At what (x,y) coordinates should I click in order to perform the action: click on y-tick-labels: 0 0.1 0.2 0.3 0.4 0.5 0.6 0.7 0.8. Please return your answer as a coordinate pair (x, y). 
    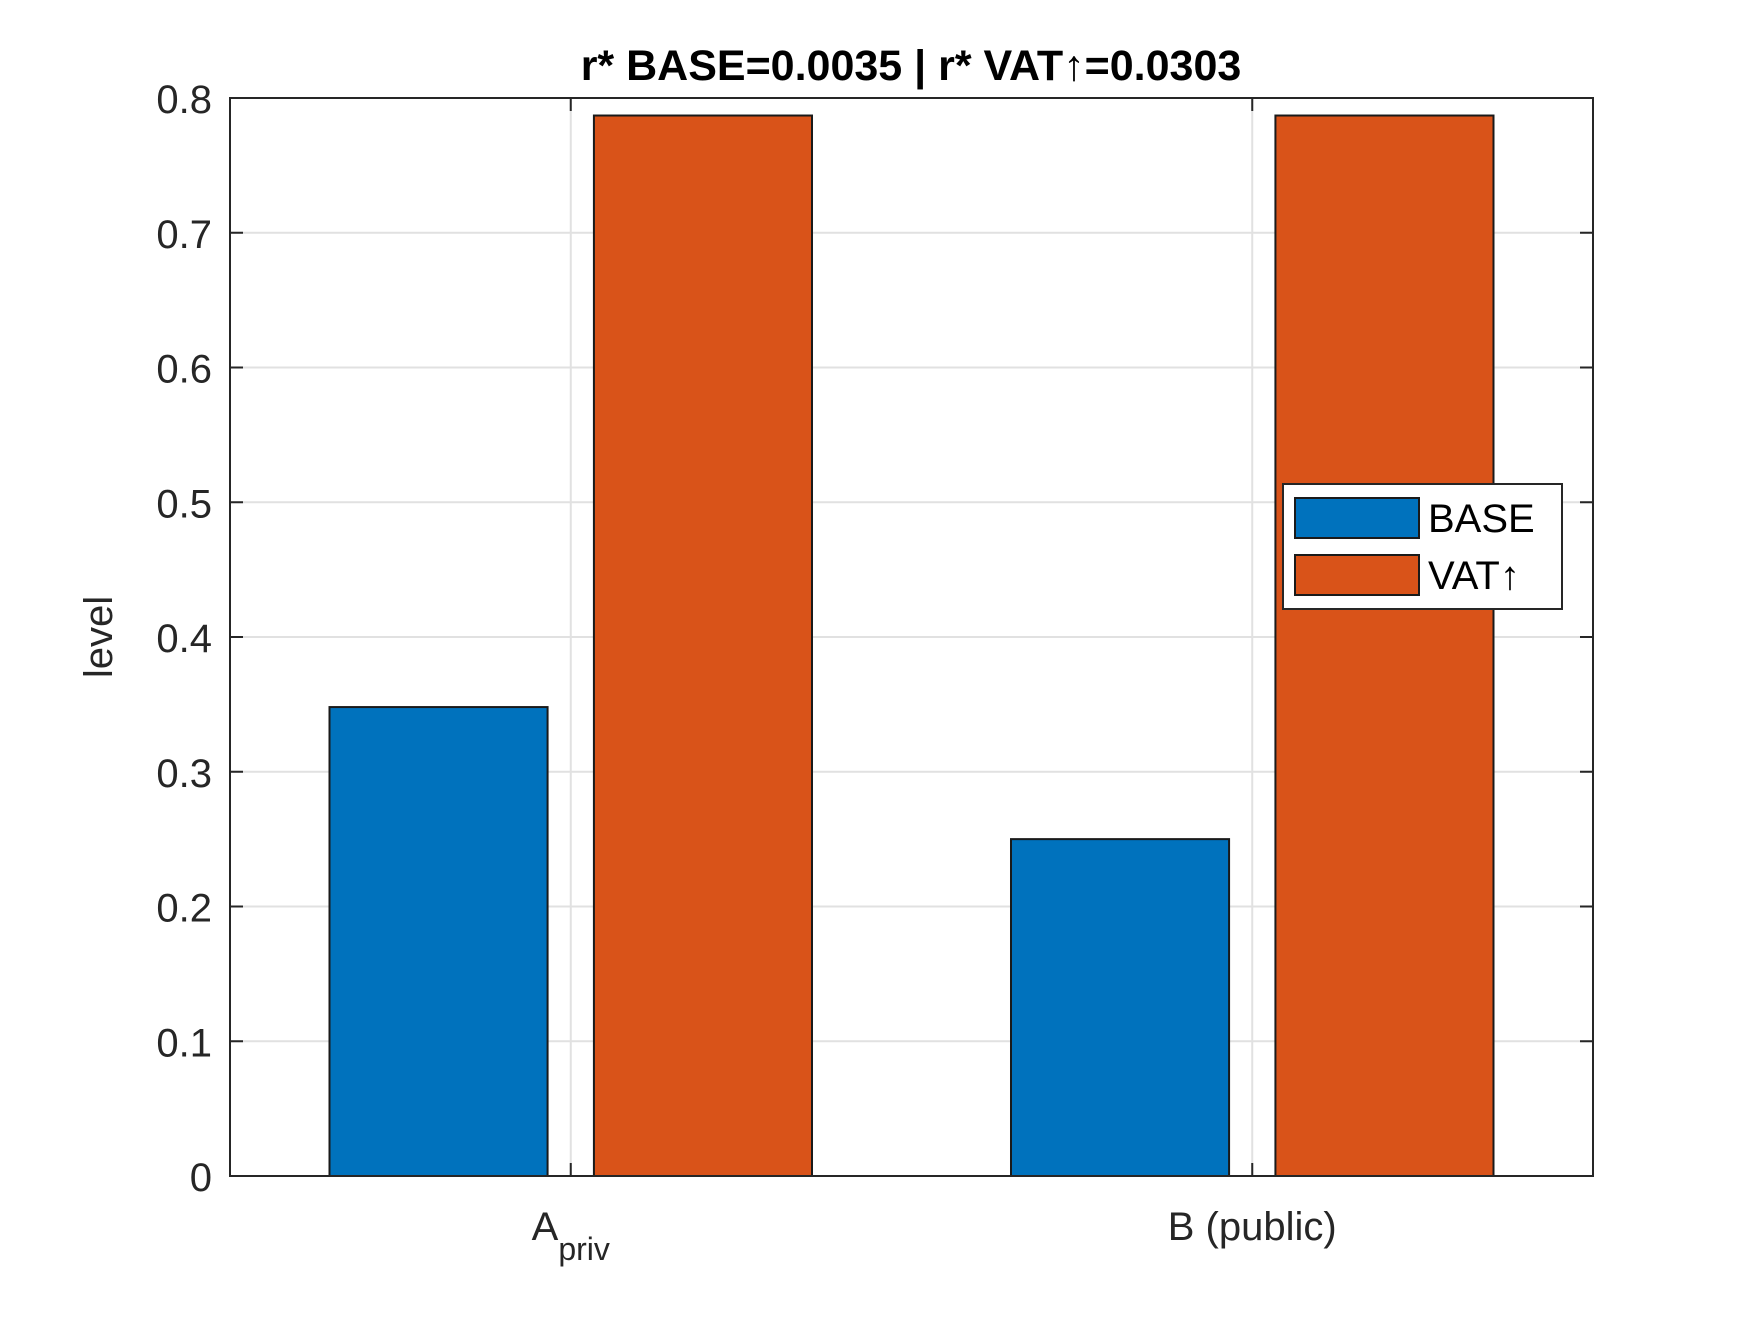
    Looking at the image, I should click on (184, 639).